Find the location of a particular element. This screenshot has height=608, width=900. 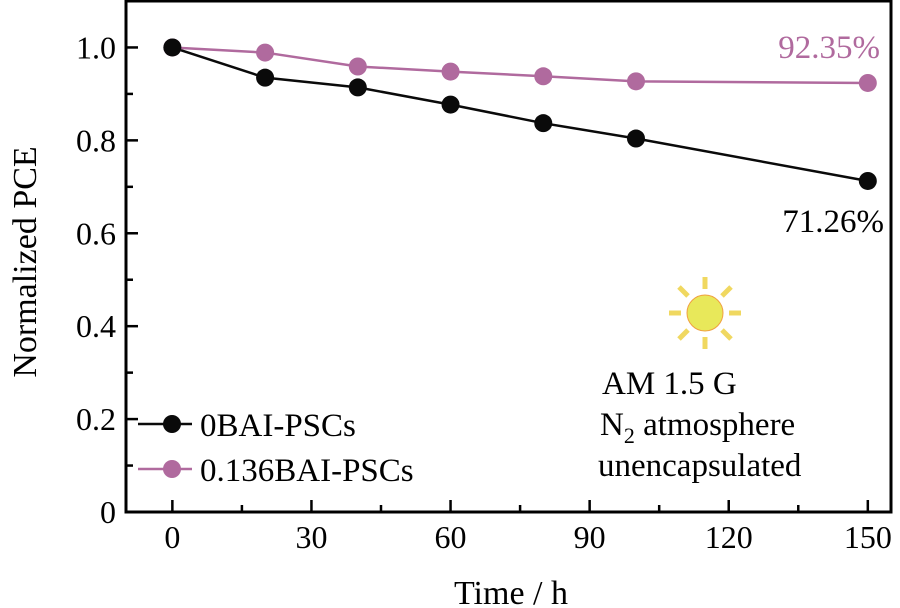

y-tick-label: 1.0 is located at coordinates (96, 47).